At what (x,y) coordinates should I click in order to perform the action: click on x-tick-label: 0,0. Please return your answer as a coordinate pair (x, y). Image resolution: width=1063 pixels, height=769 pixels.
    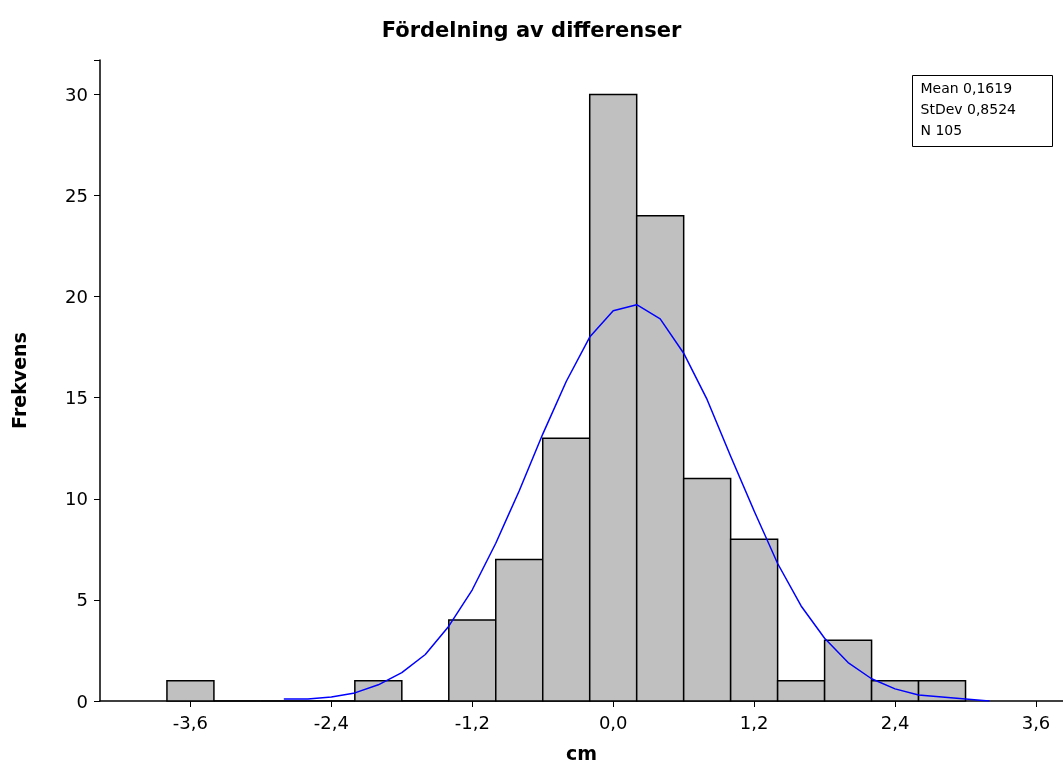
    Looking at the image, I should click on (613, 722).